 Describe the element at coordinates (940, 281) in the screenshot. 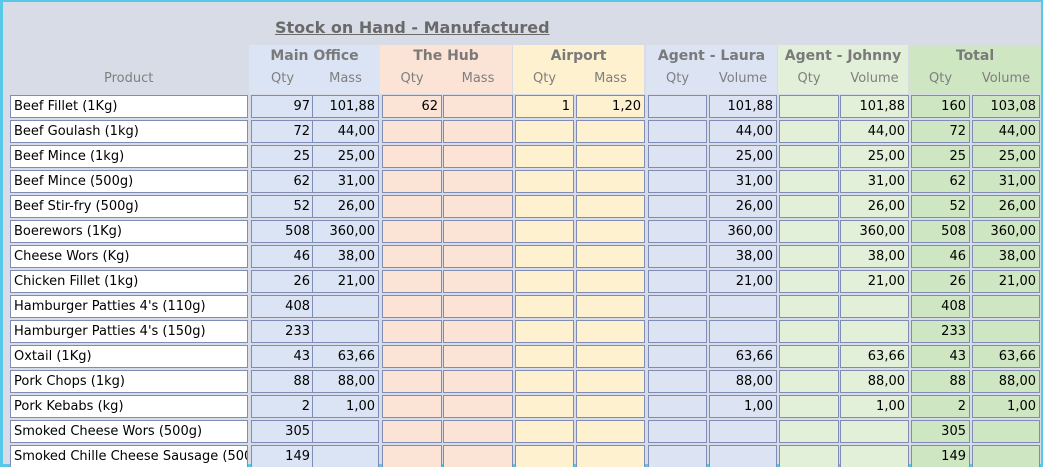

I see `qty-field: 26` at that location.